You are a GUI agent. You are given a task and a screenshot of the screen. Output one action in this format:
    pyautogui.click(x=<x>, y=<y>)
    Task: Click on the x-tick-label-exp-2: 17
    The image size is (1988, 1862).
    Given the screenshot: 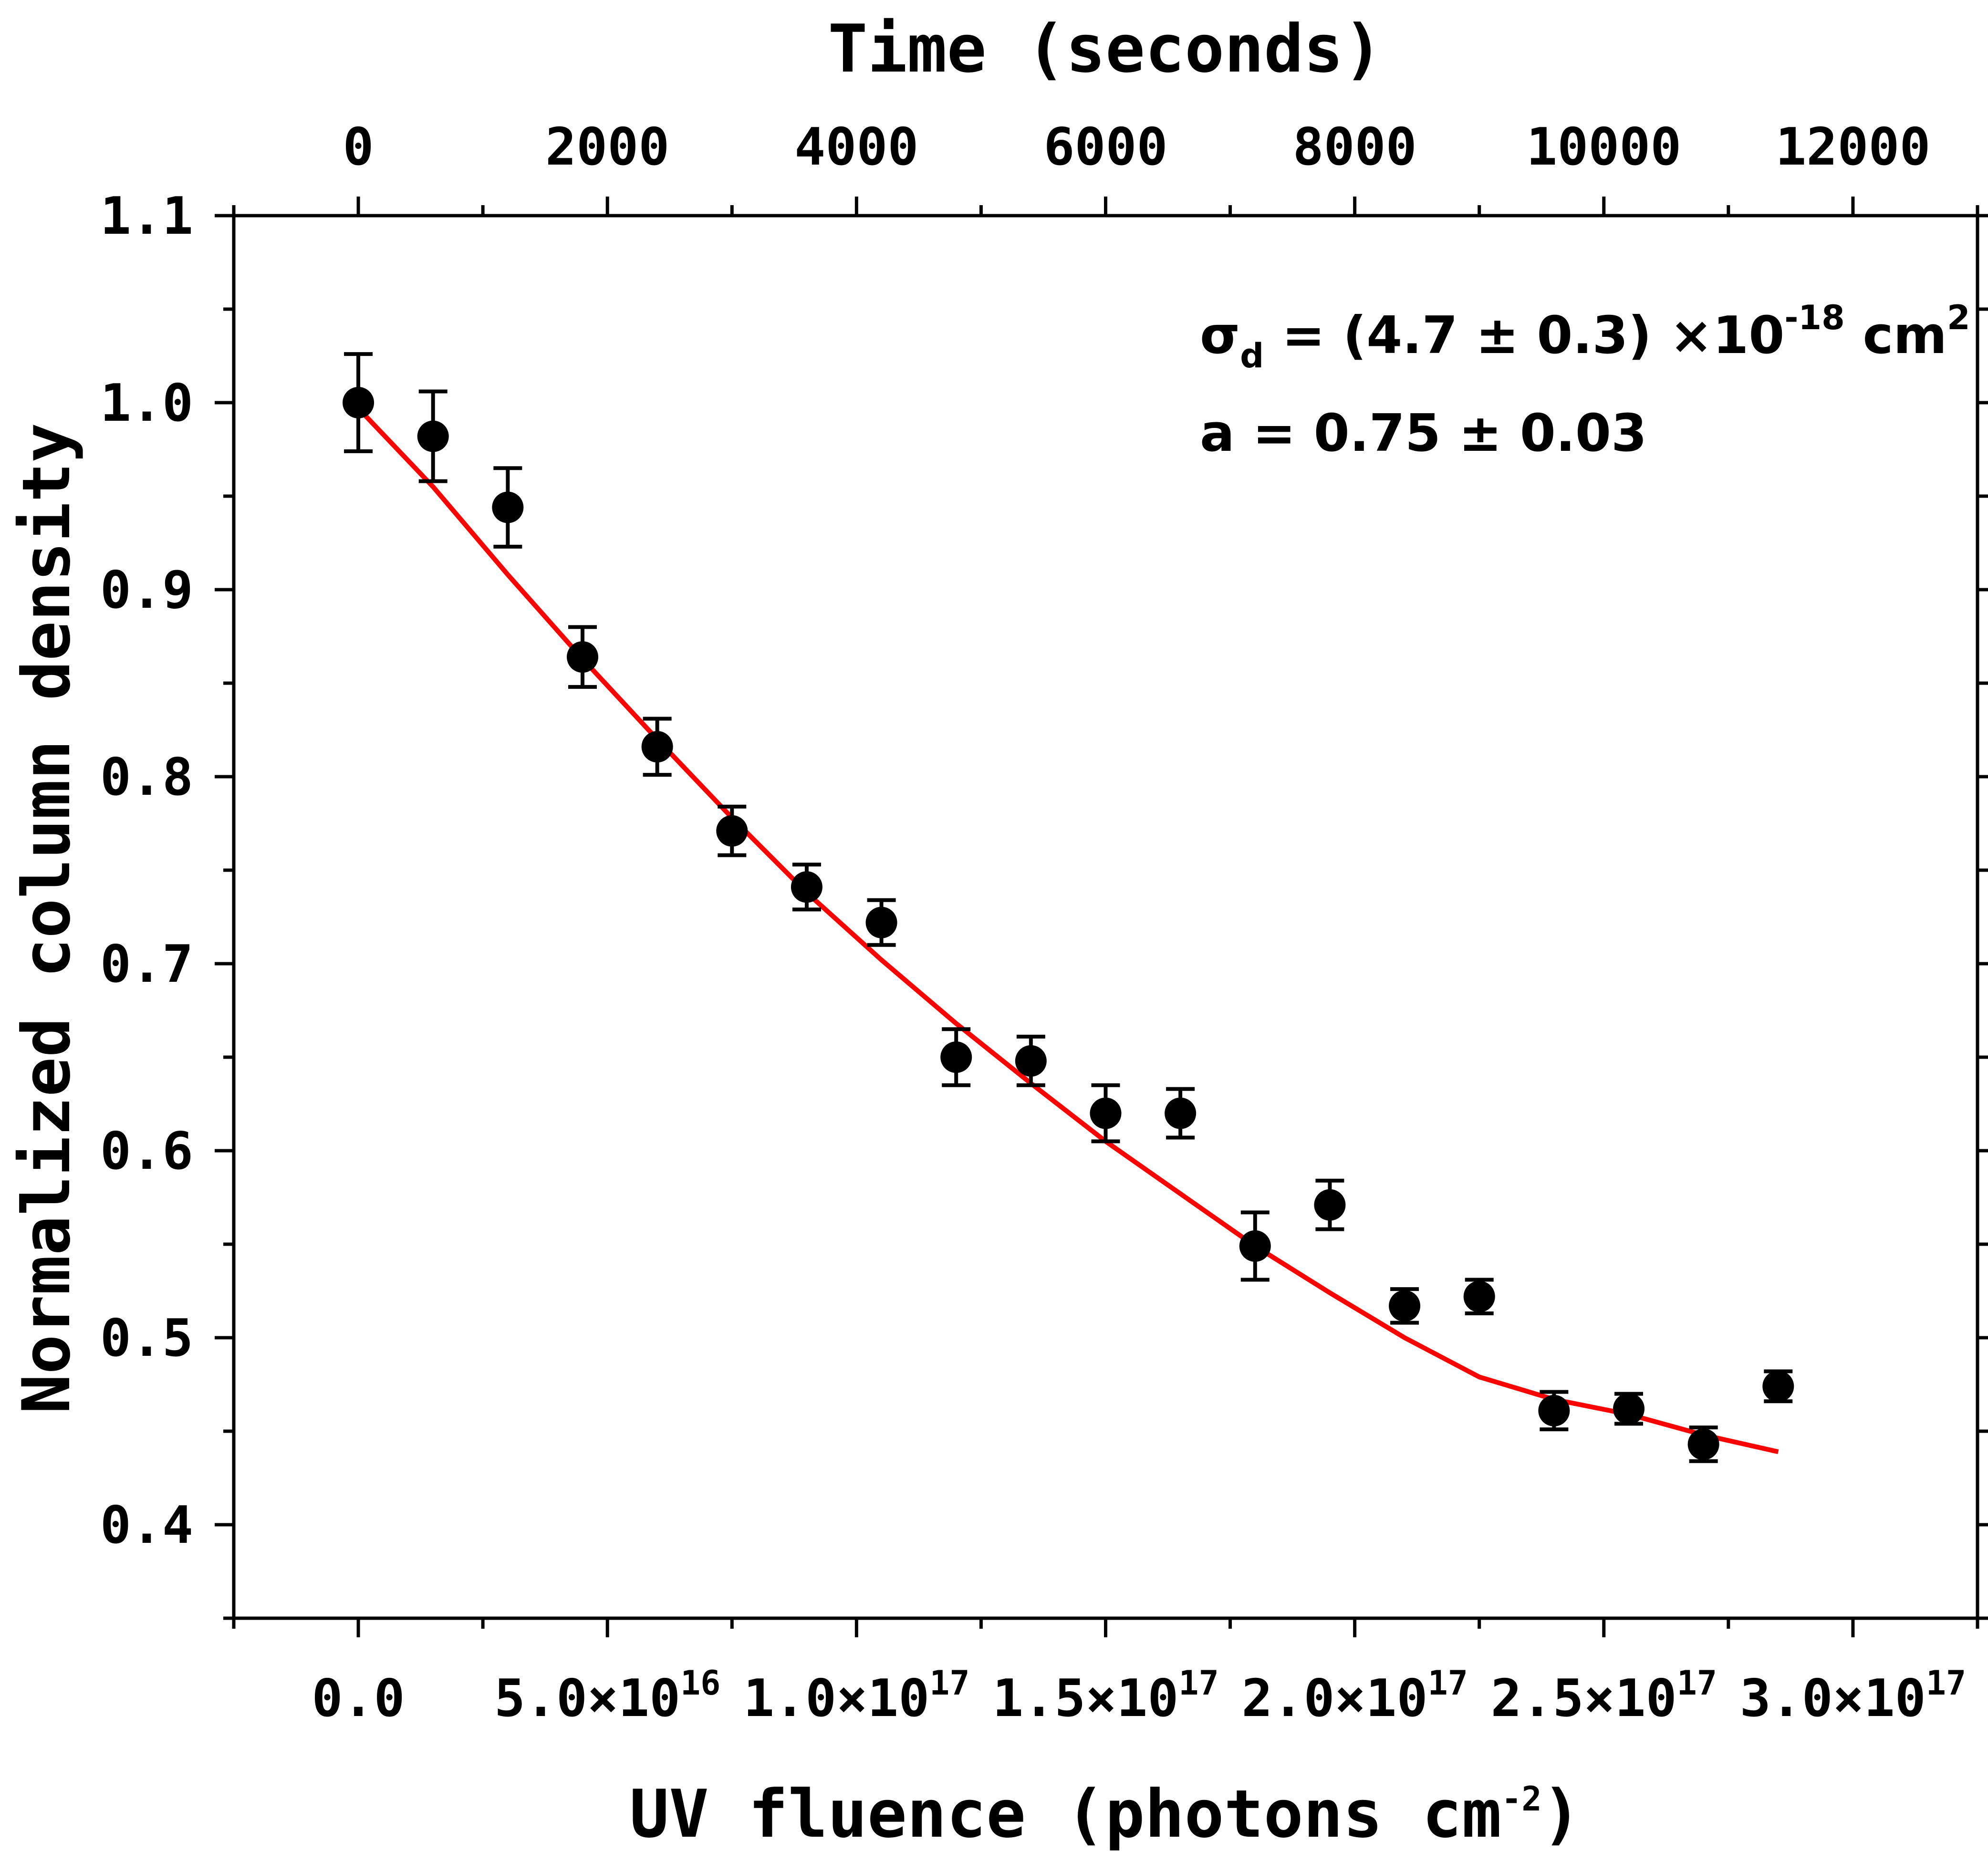 What is the action you would take?
    pyautogui.click(x=949, y=1683)
    